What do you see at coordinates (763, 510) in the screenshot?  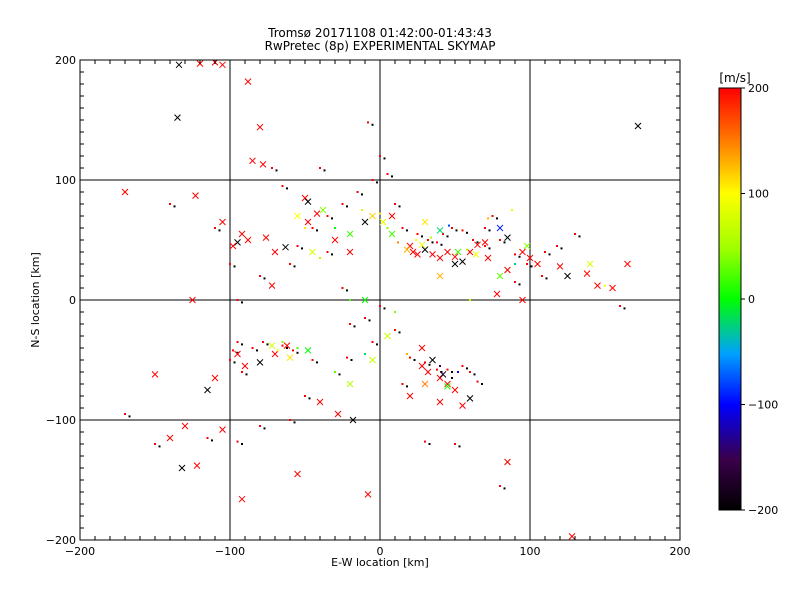 I see `colorbar-tick-label: −200` at bounding box center [763, 510].